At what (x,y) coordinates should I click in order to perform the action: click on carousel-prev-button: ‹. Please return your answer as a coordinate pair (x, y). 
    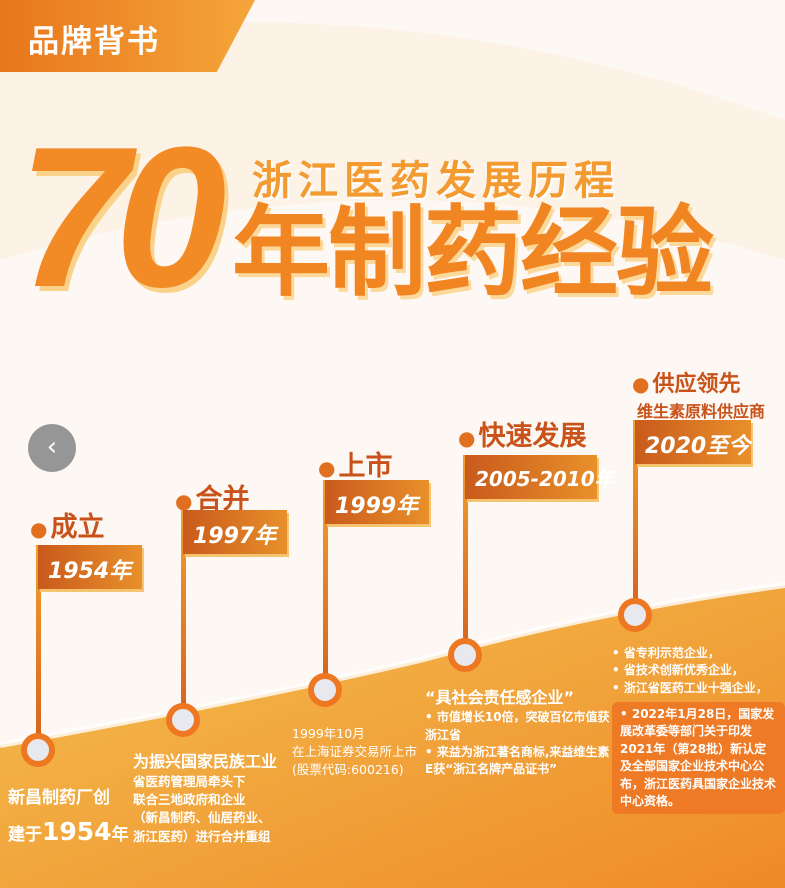
    Looking at the image, I should click on (52, 448).